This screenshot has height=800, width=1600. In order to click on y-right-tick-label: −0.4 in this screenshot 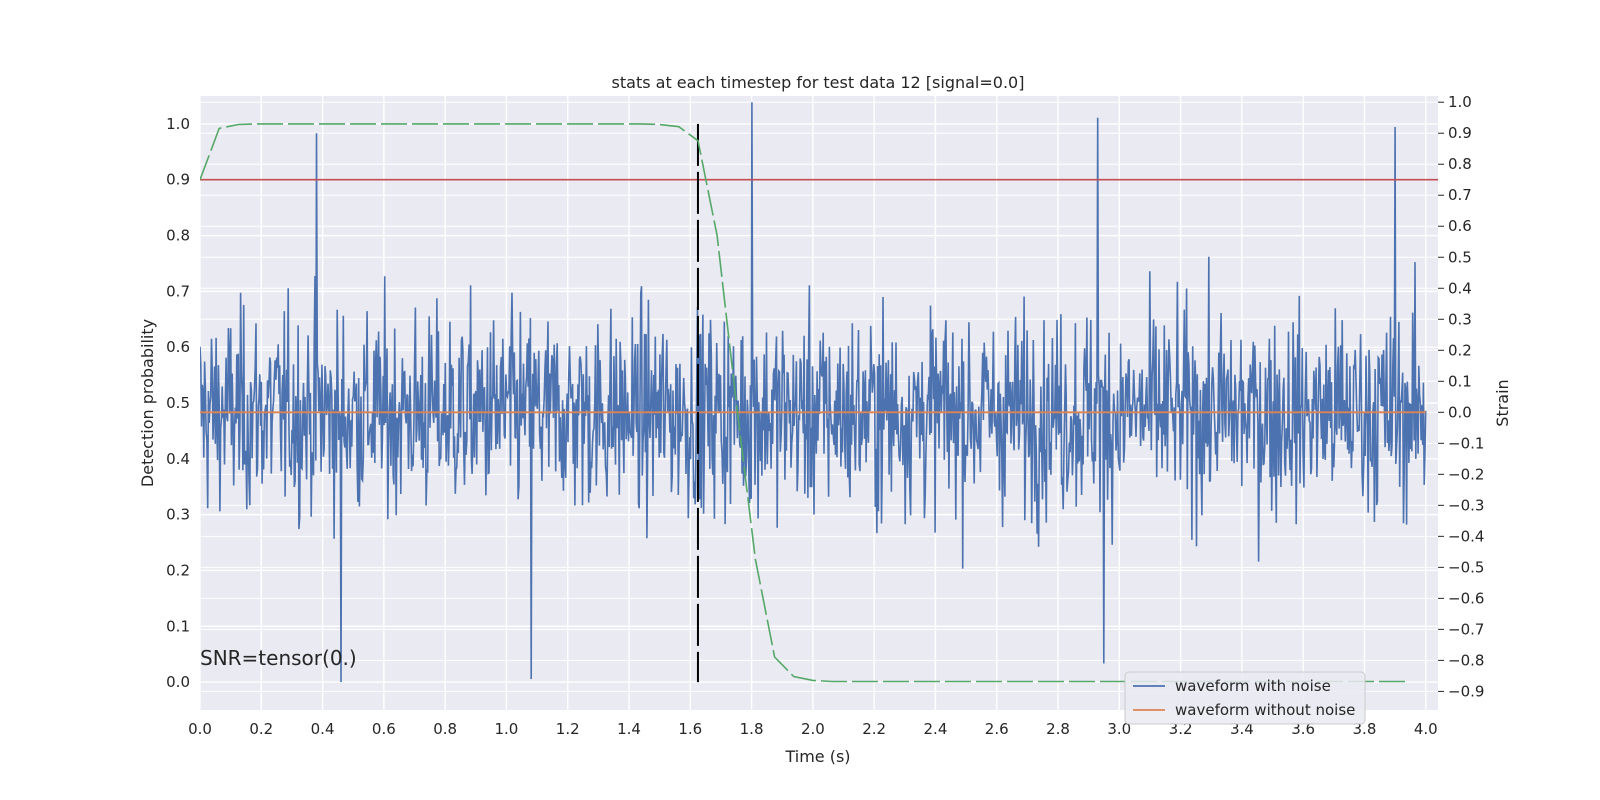, I will do `click(1466, 536)`.